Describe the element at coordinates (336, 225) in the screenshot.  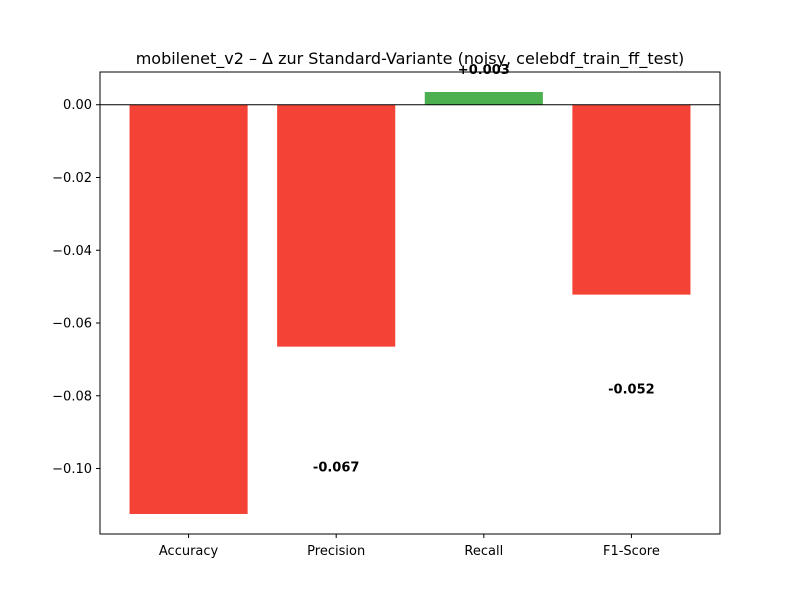
I see `bar-precision` at that location.